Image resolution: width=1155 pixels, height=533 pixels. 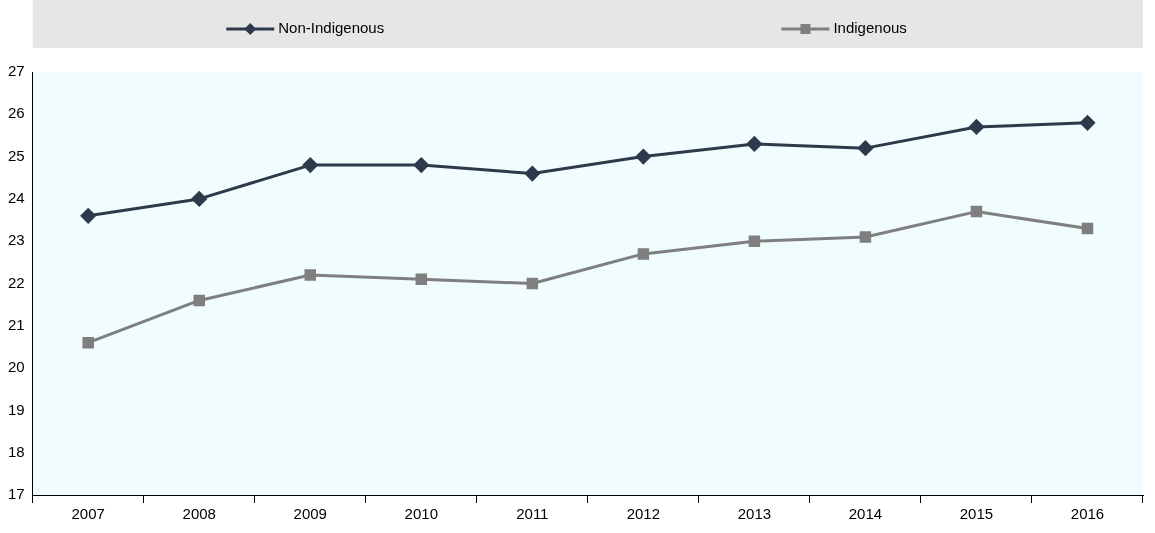 What do you see at coordinates (16, 451) in the screenshot?
I see `y-tick-label: 18` at bounding box center [16, 451].